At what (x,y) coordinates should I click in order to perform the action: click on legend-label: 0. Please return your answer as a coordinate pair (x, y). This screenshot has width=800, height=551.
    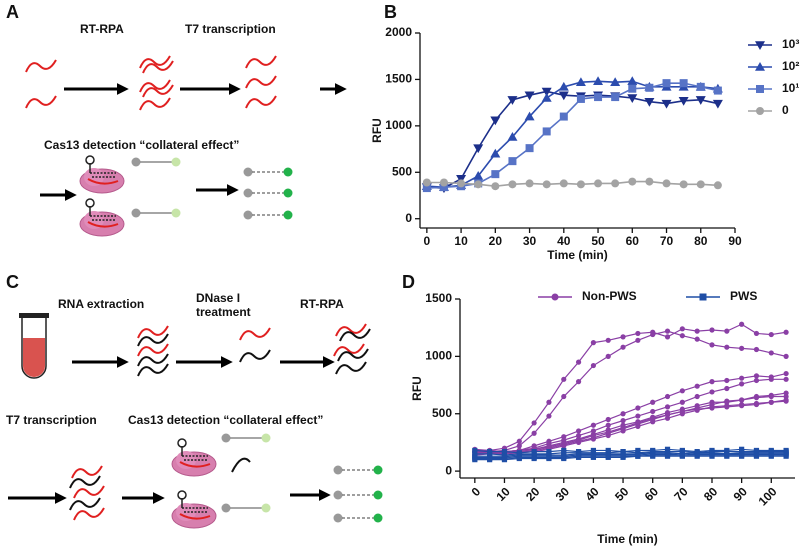
    Looking at the image, I should click on (785, 110).